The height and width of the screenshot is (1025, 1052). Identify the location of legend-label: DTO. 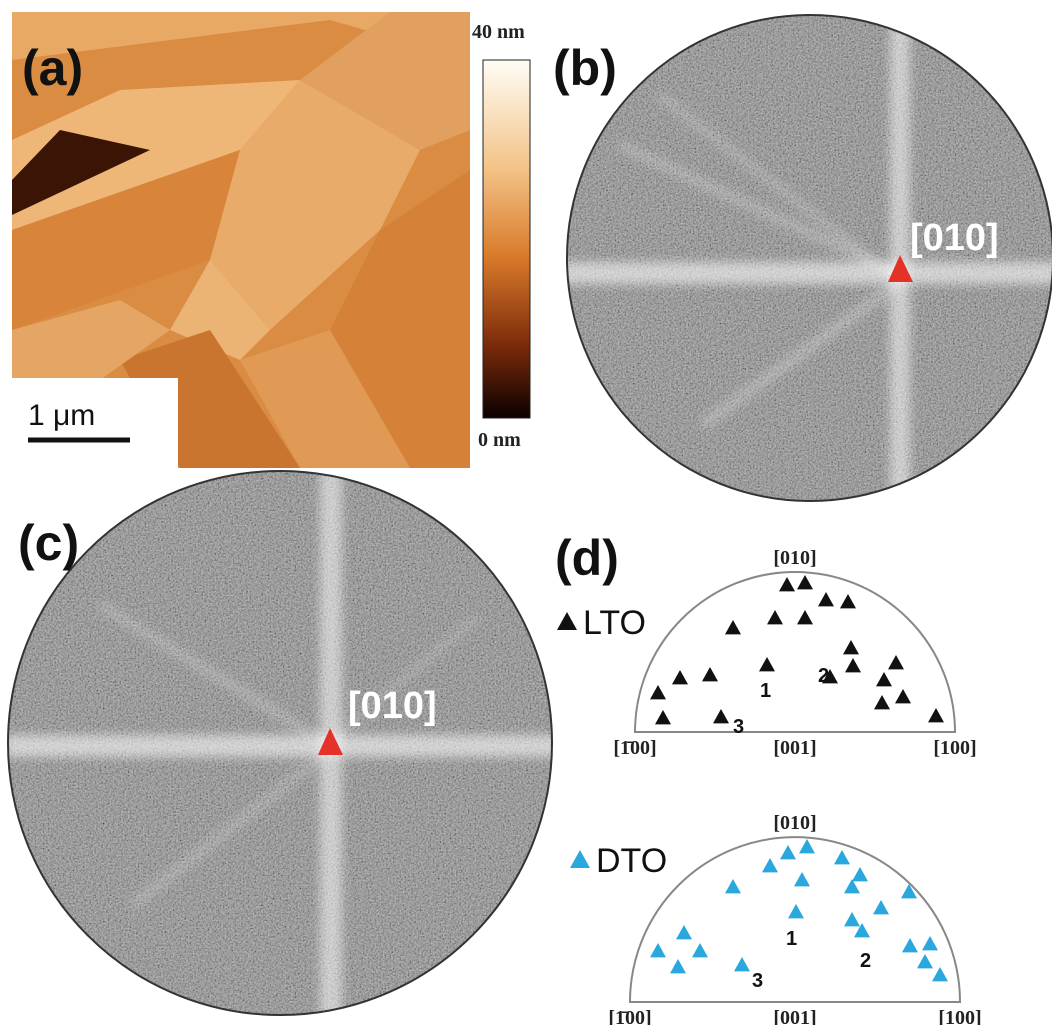
(631, 861).